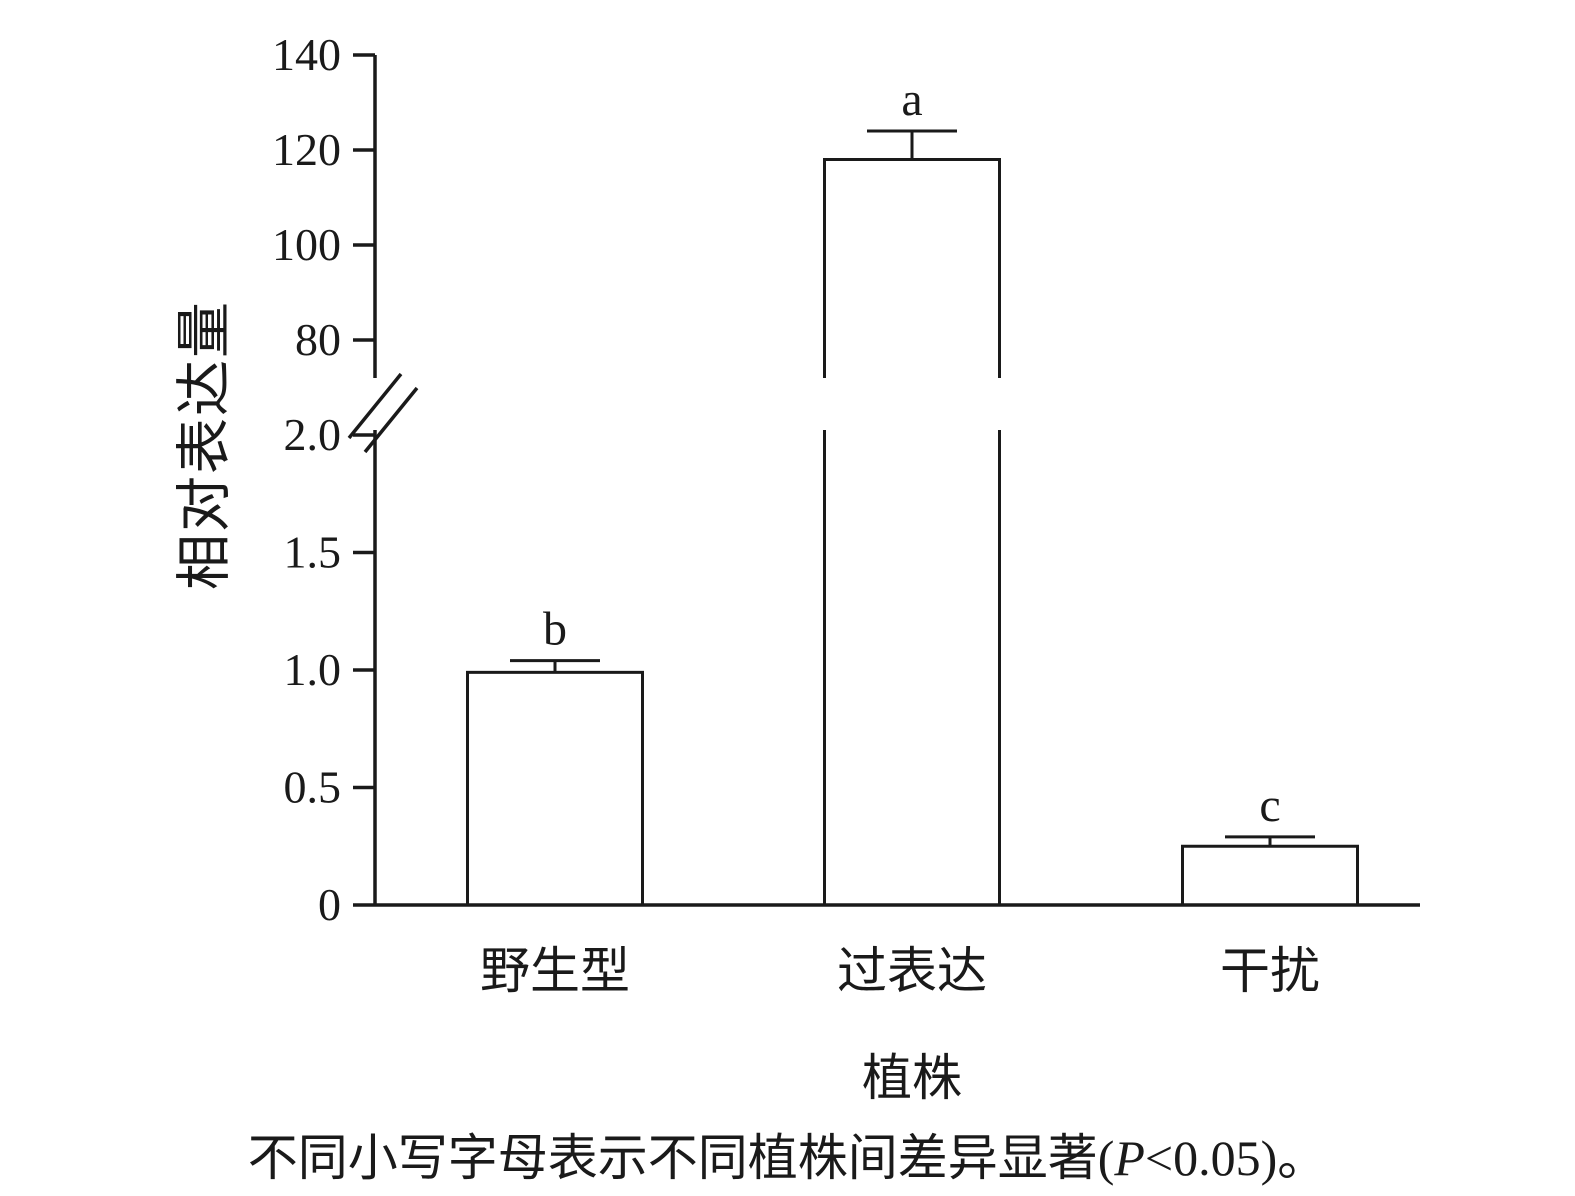 The width and height of the screenshot is (1575, 1196). I want to click on bar-lower-segment, so click(912, 667).